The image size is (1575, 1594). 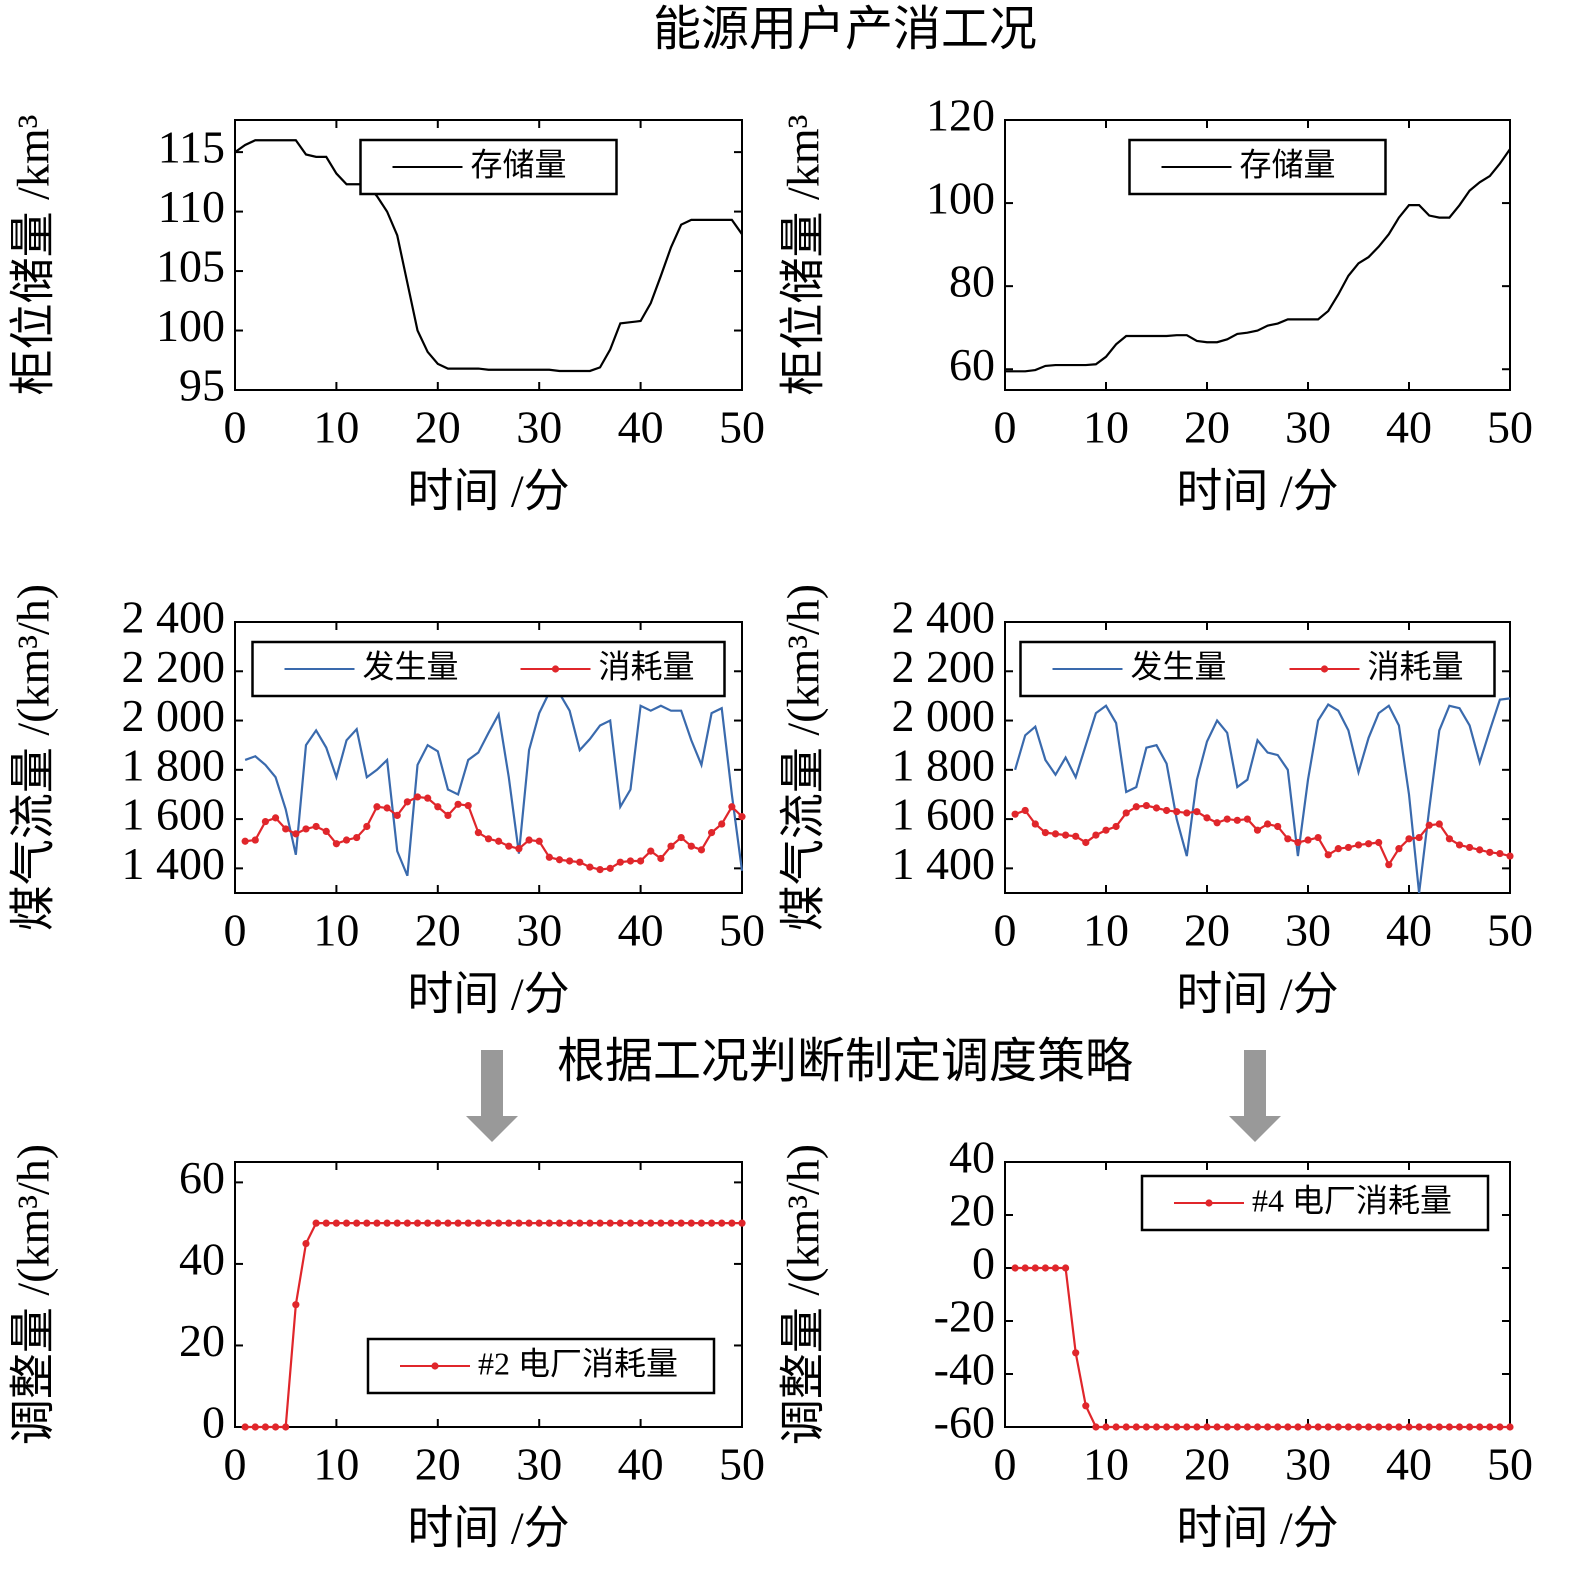 What do you see at coordinates (411, 666) in the screenshot?
I see `legend-label: 发生量` at bounding box center [411, 666].